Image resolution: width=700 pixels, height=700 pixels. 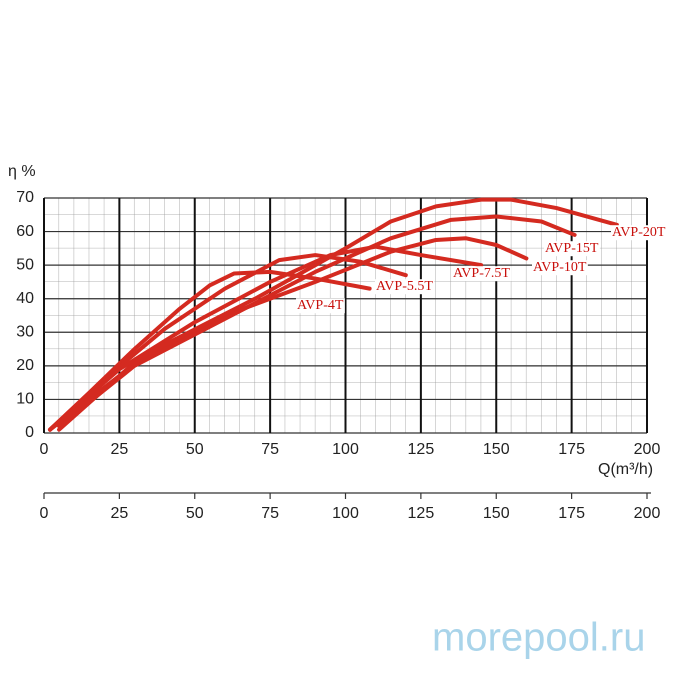 I want to click on curve, so click(x=228, y=342).